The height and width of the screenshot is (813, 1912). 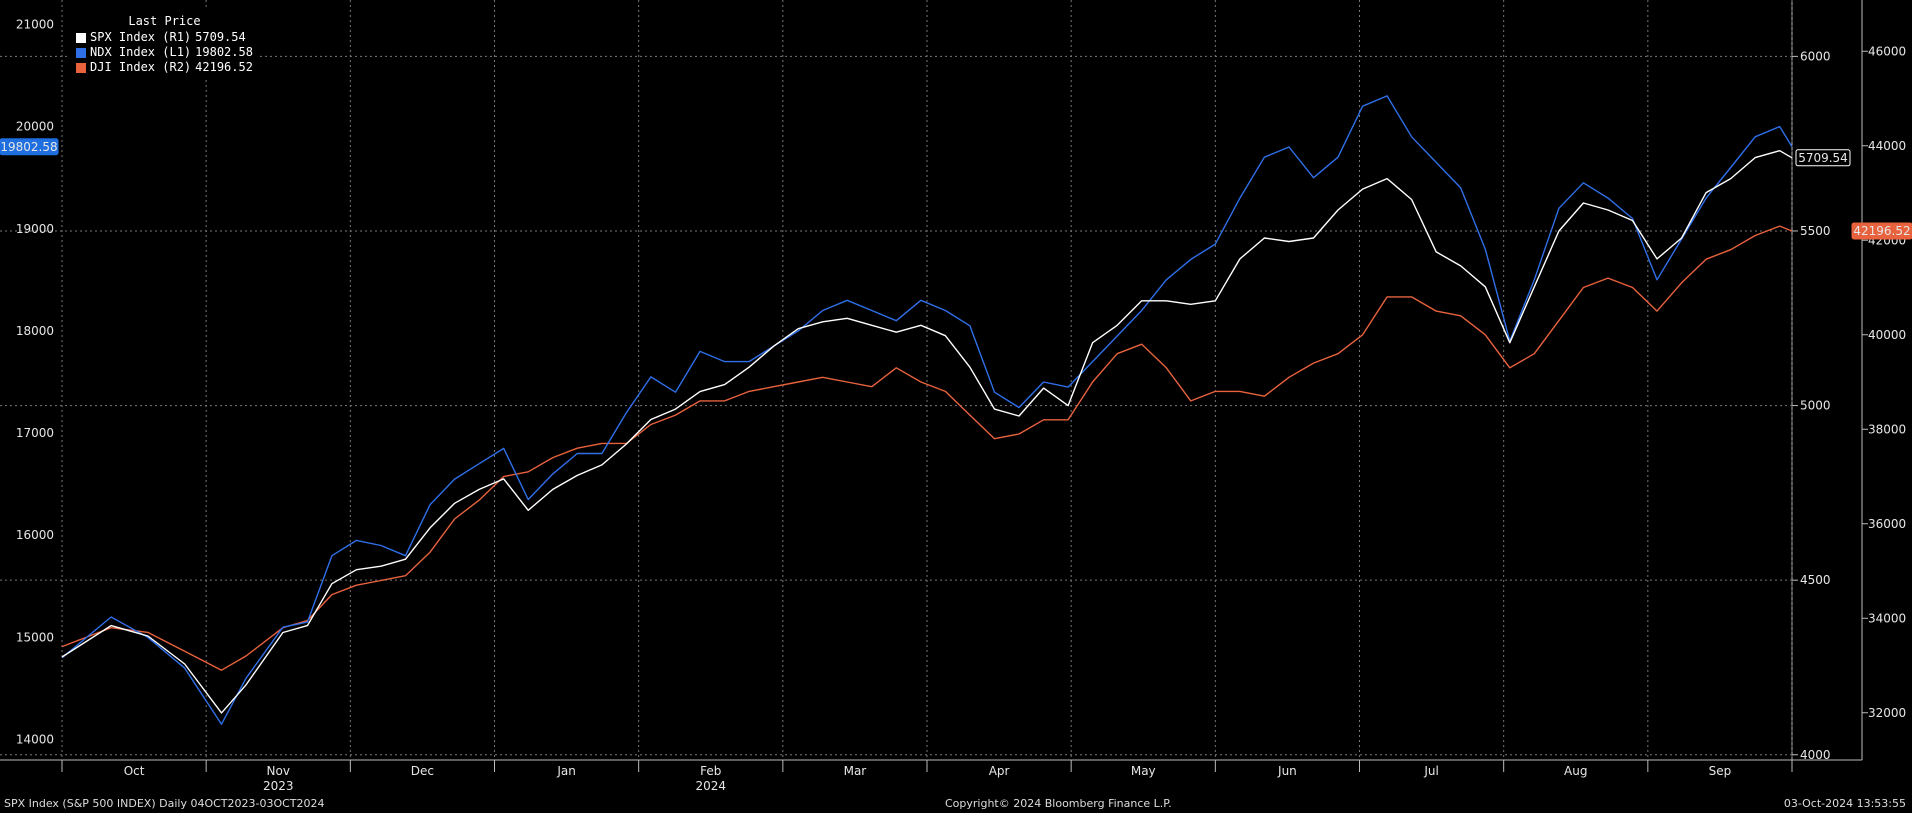 I want to click on right-axis-spx: 4000 4500 5000 5500 6000, so click(x=1811, y=405).